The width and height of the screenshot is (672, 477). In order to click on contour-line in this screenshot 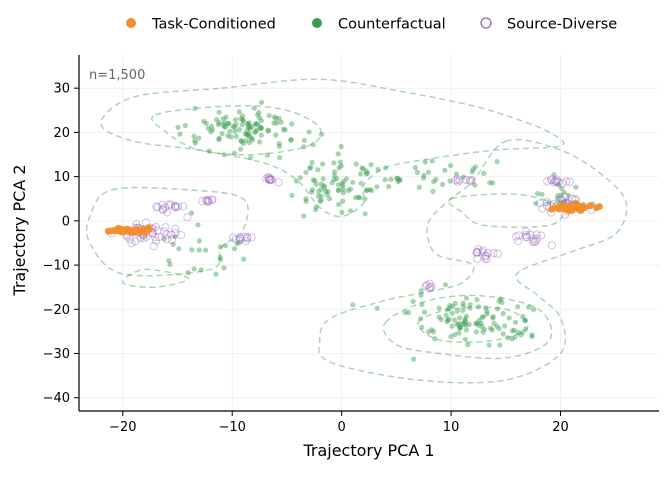, I will do `click(236, 130)`.